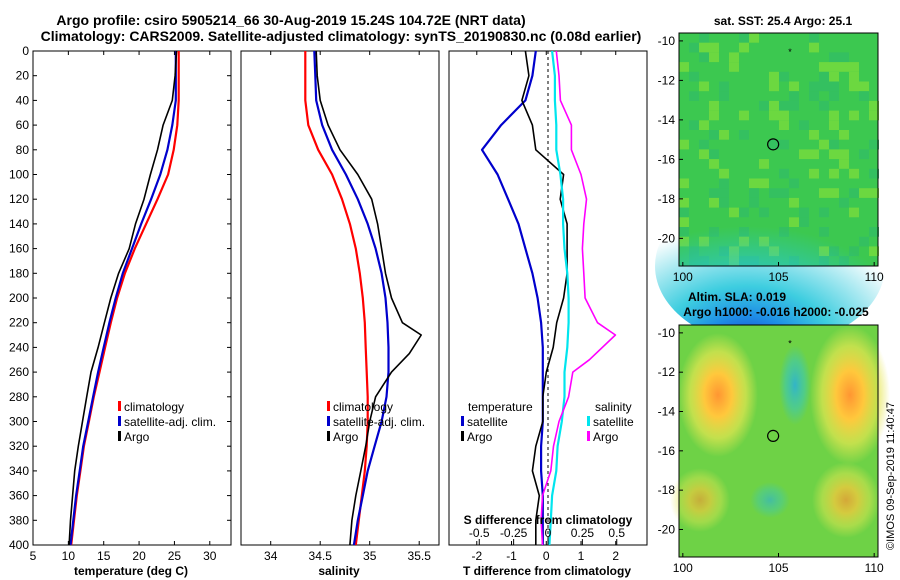 The height and width of the screenshot is (580, 900). What do you see at coordinates (119, 436) in the screenshot?
I see `legend-swatch-argo` at bounding box center [119, 436].